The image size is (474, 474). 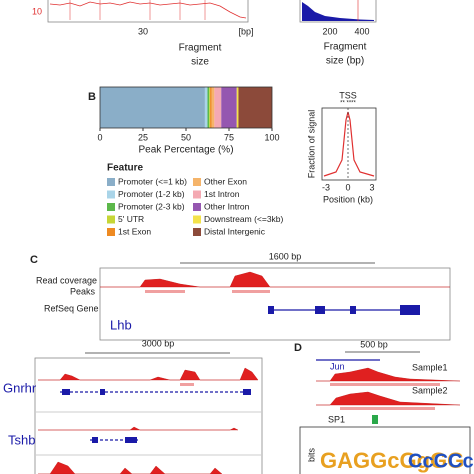 What do you see at coordinates (152, 181) in the screenshot?
I see `legend-label: Promoter (<=1 kb)` at bounding box center [152, 181].